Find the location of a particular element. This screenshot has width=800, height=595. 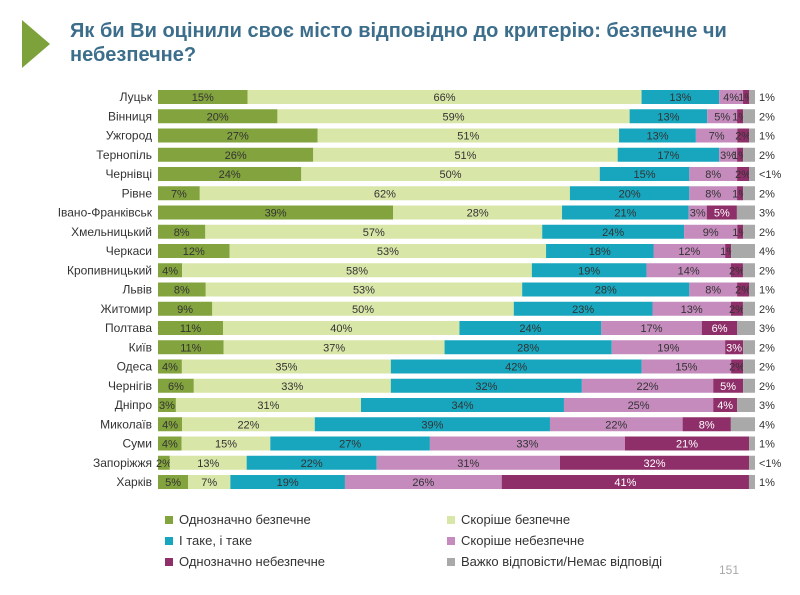

category-label: Івано-Франківськ is located at coordinates (105, 213).